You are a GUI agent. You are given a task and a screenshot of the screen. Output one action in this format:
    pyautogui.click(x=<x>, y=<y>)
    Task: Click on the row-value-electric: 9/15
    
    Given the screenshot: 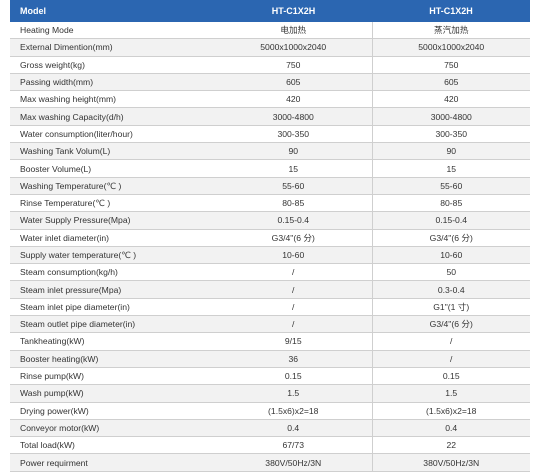 What is the action you would take?
    pyautogui.click(x=294, y=341)
    